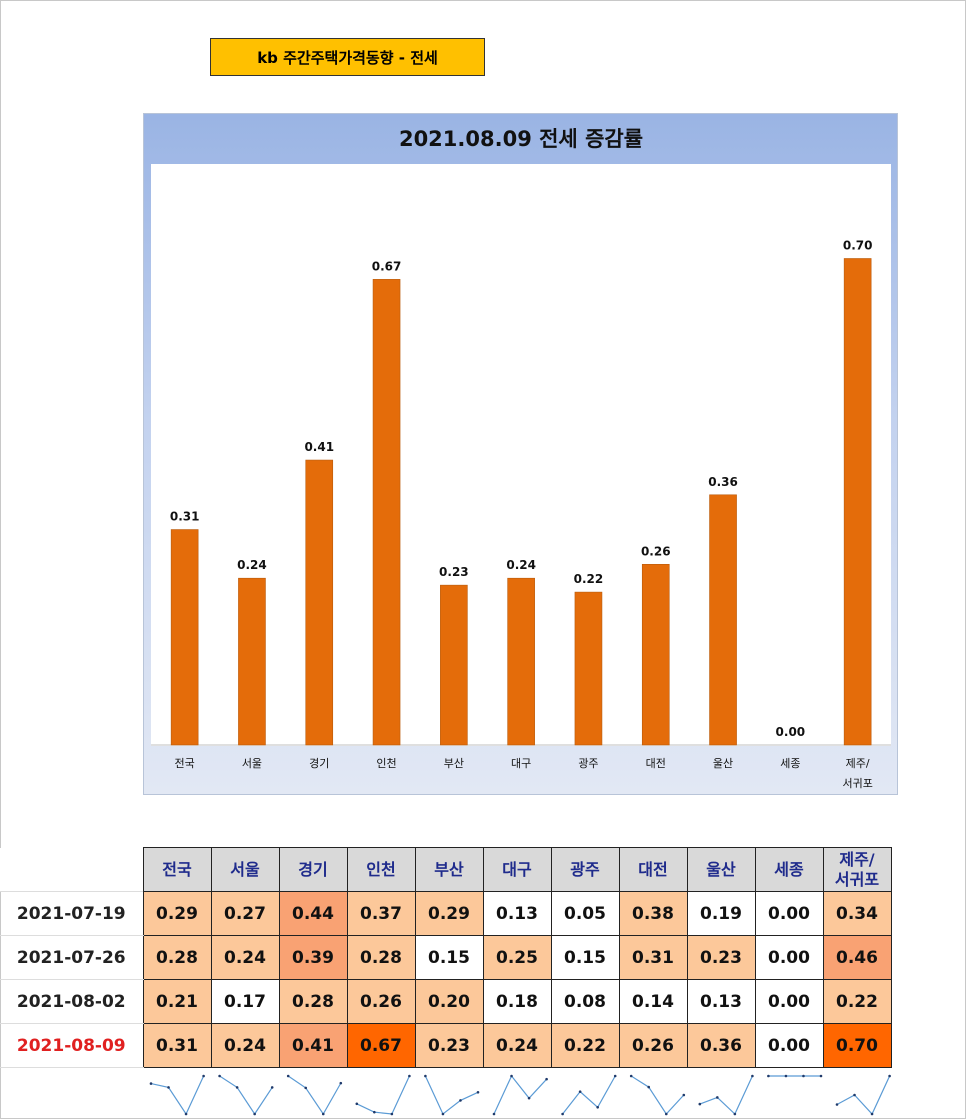 The height and width of the screenshot is (1119, 966). Describe the element at coordinates (653, 1045) in the screenshot. I see `table-cell: 0.26` at that location.